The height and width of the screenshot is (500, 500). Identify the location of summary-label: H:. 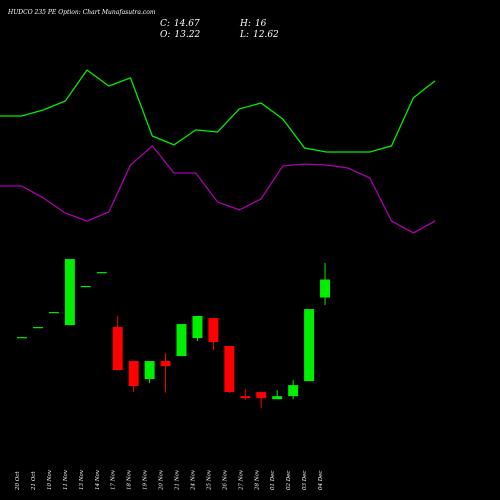
(245, 24).